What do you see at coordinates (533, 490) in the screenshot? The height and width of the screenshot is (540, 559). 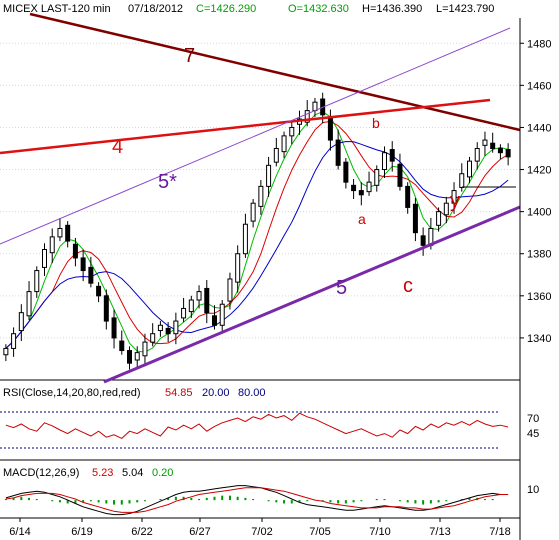 I see `macd-y-axis: 10` at bounding box center [533, 490].